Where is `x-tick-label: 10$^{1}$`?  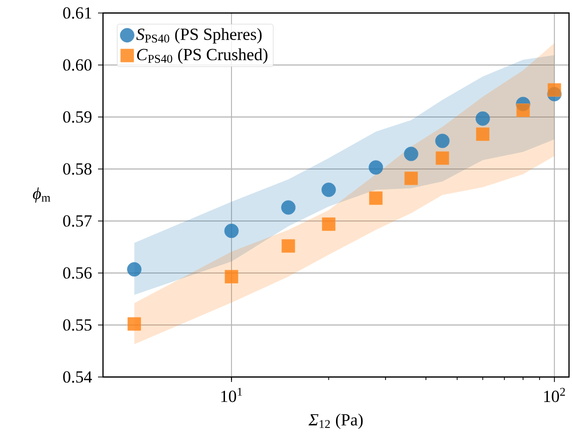
x-tick-label: 10$^{1}$ is located at coordinates (231, 395).